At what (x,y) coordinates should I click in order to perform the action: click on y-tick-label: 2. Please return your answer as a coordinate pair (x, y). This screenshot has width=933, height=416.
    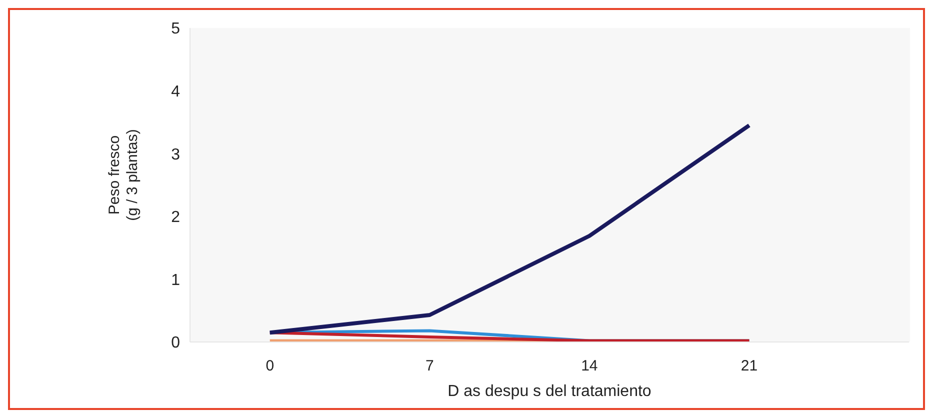
    Looking at the image, I should click on (175, 217).